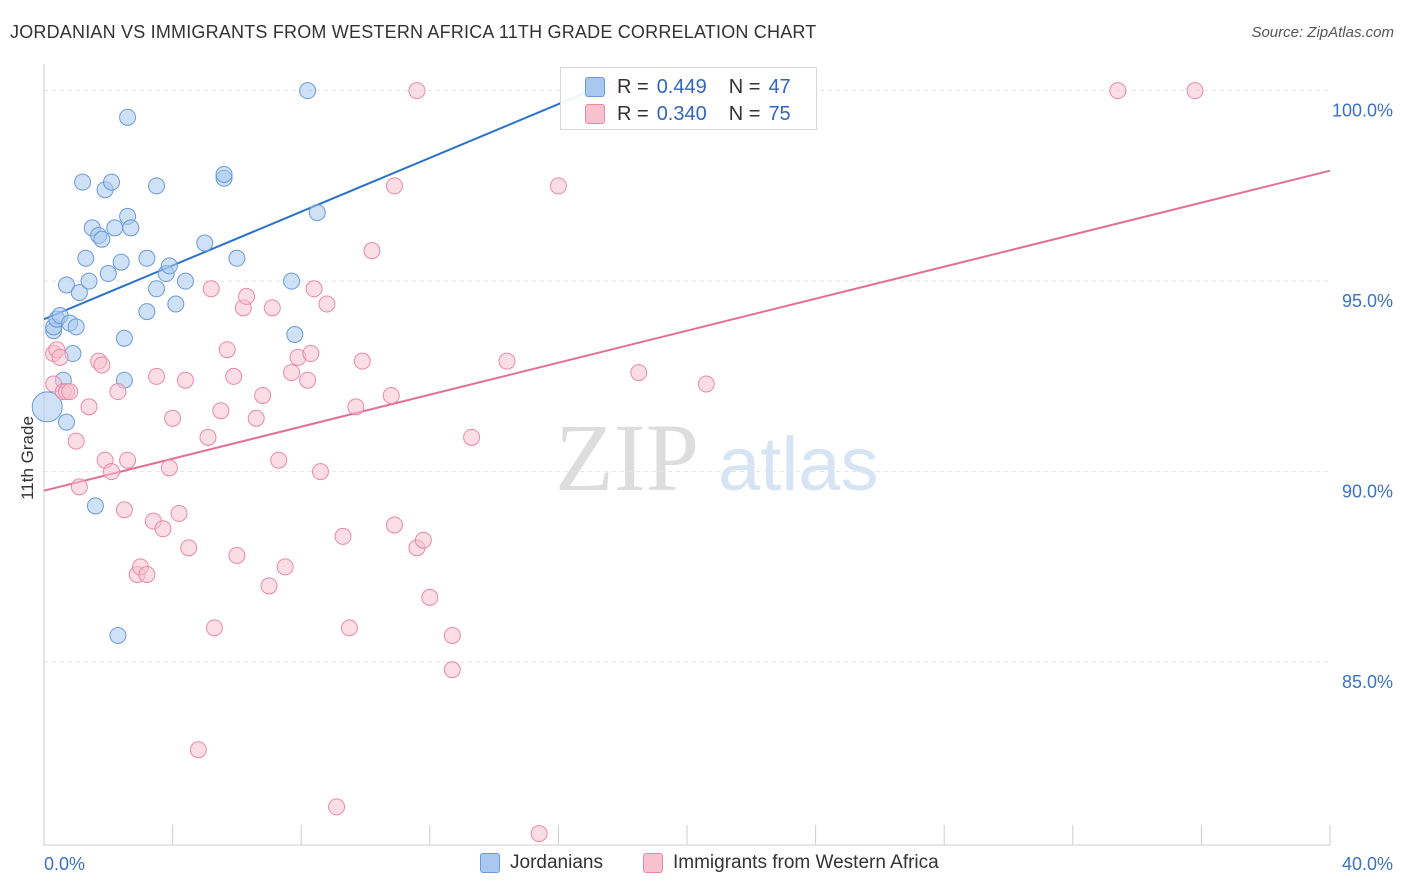  Describe the element at coordinates (1322, 32) in the screenshot. I see `source-credit: Source: ZipAtlas.com` at that location.